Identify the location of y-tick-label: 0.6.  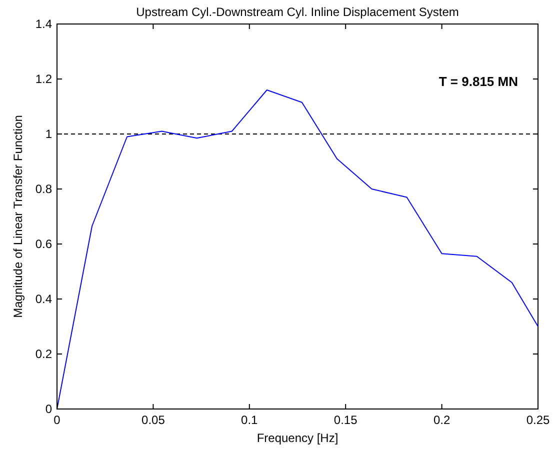
(43, 244).